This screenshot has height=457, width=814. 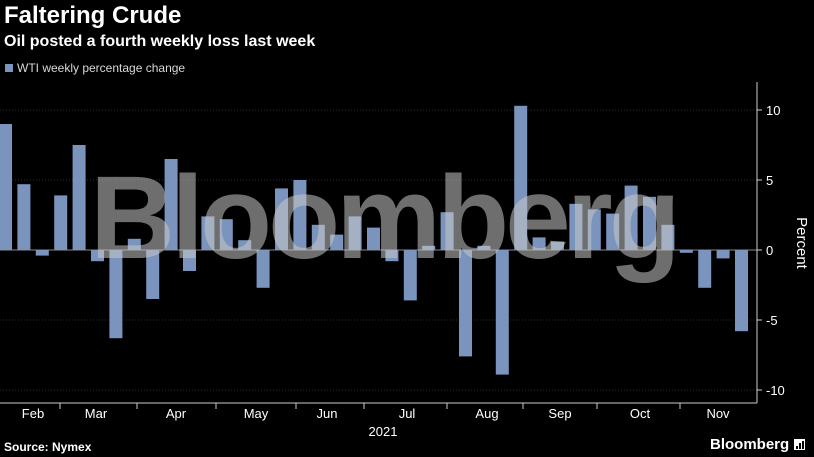 I want to click on y-tick-label: 5, so click(x=769, y=180).